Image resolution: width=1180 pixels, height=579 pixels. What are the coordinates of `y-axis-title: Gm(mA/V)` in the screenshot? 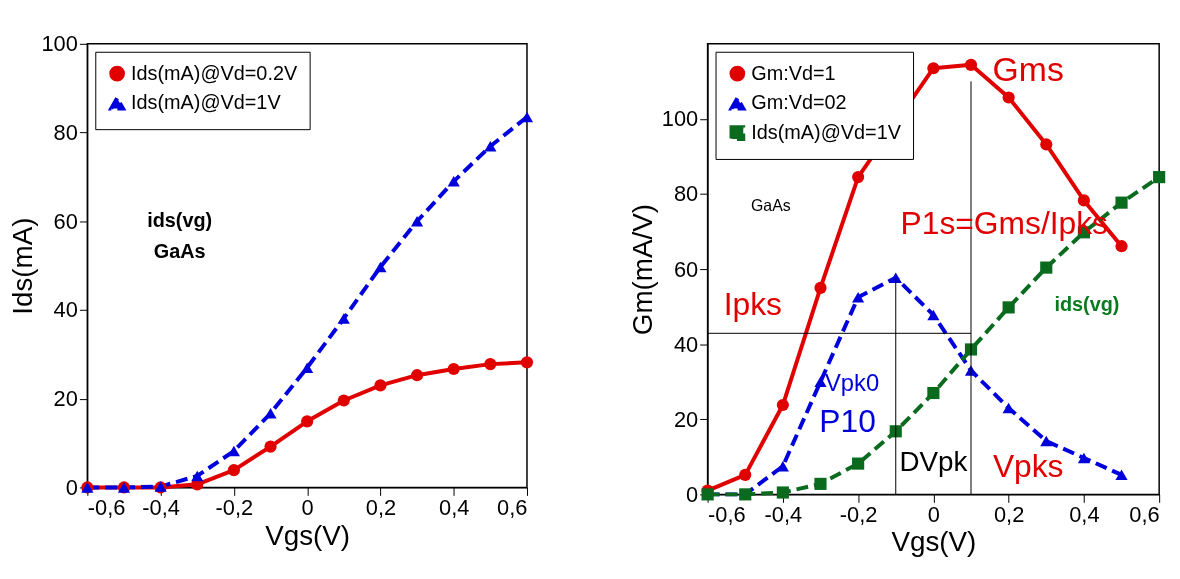 It's located at (642, 270).